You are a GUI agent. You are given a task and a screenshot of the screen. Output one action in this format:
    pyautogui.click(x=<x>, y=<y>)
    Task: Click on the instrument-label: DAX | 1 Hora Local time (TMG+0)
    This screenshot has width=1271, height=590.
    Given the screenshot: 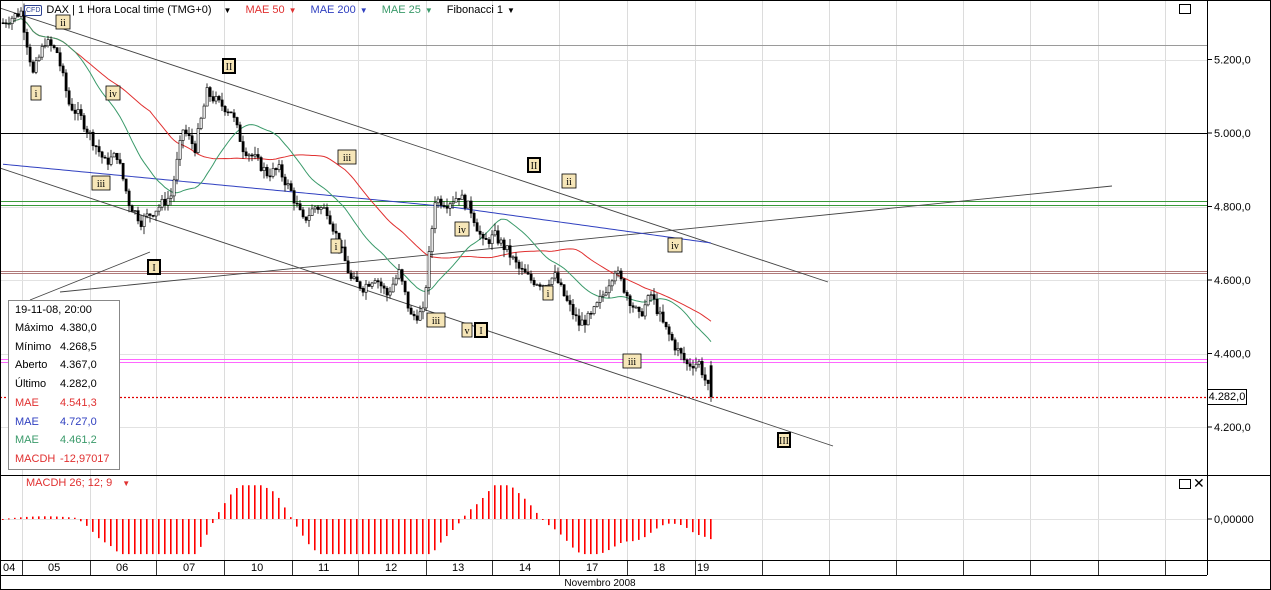 What is the action you would take?
    pyautogui.click(x=129, y=10)
    